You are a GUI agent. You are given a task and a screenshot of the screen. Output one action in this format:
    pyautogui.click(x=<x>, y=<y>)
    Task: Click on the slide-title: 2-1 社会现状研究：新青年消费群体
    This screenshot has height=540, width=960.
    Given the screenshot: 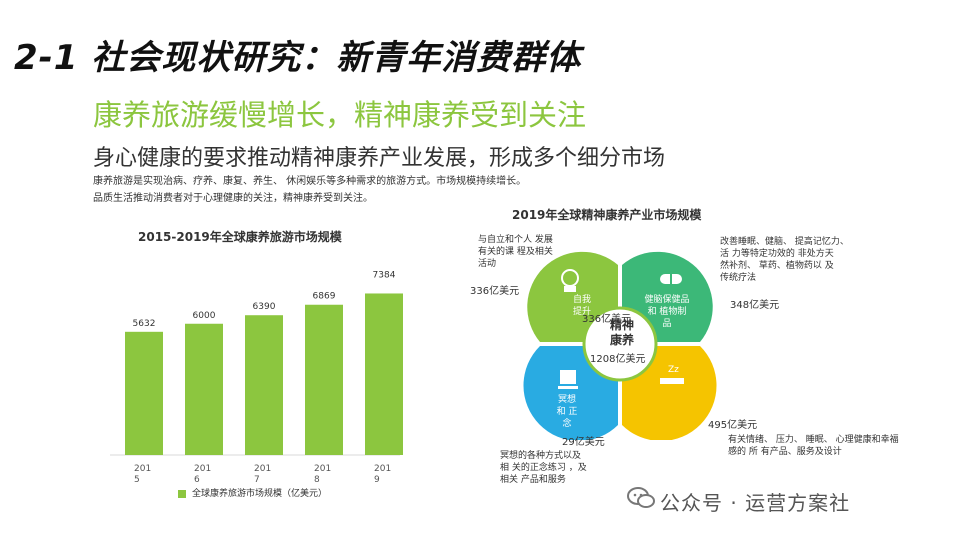 What is the action you would take?
    pyautogui.click(x=298, y=58)
    